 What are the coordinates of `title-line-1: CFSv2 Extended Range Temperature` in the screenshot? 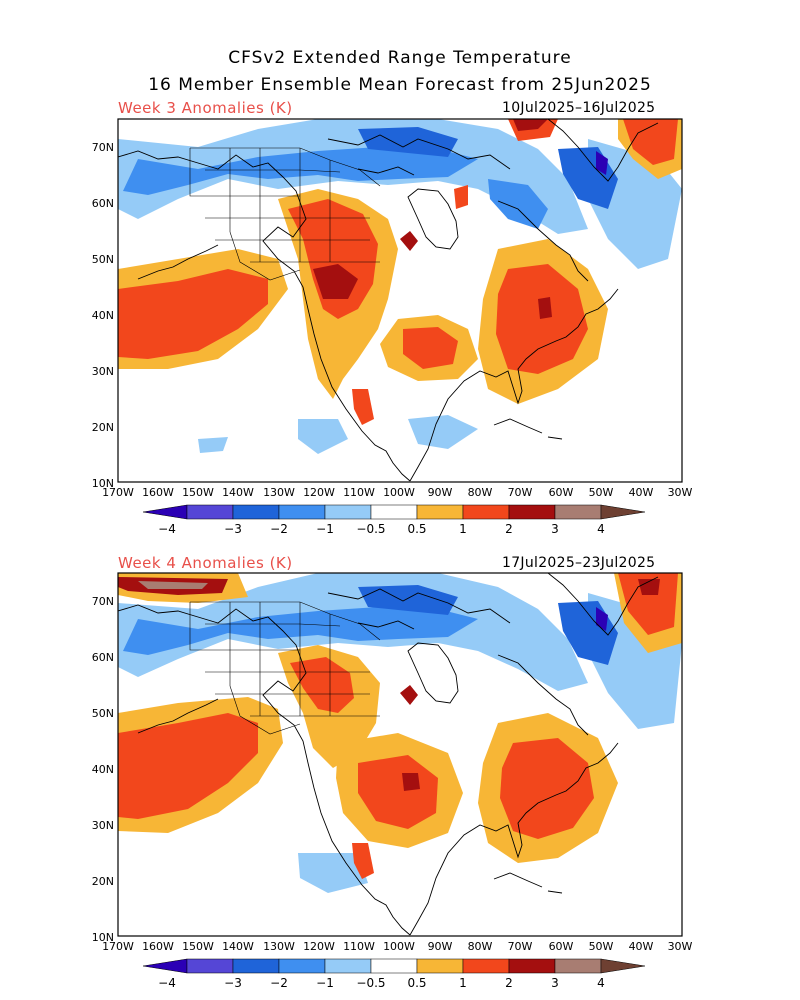 It's located at (400, 58).